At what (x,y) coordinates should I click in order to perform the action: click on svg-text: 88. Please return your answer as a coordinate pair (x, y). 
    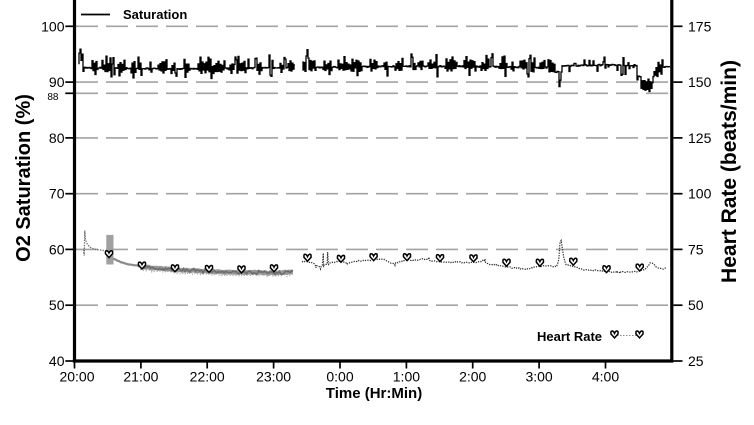
    Looking at the image, I should click on (53, 97).